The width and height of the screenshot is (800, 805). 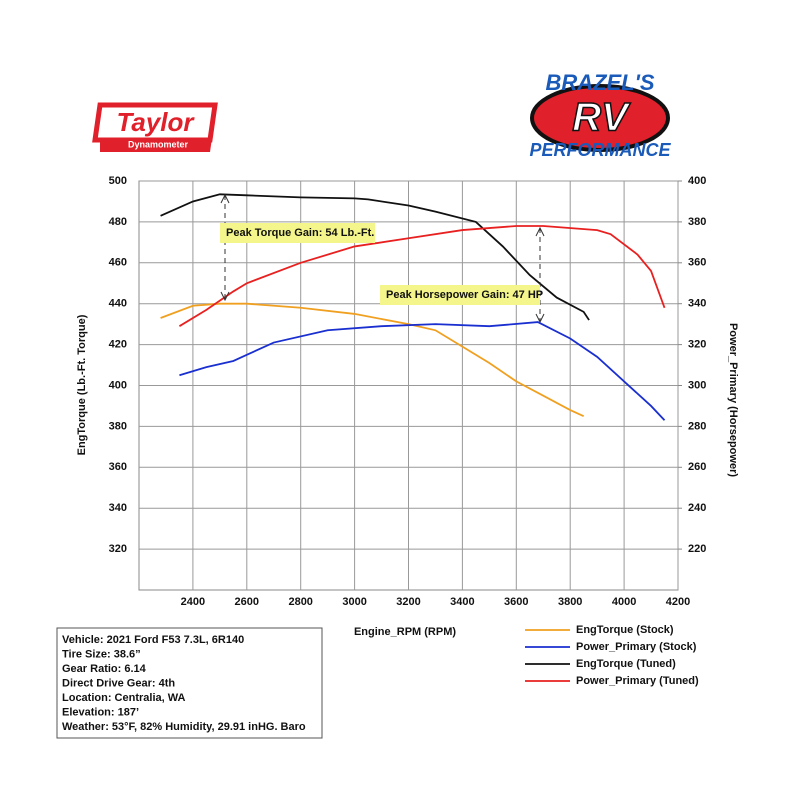 I want to click on x-tick-label: 4200, so click(x=678, y=602).